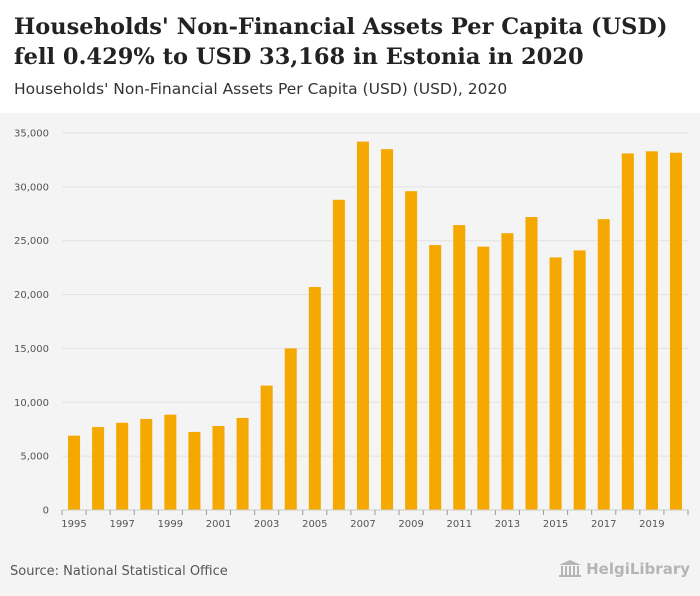 The image size is (700, 596). I want to click on x-tick-label: 1995, so click(73, 524).